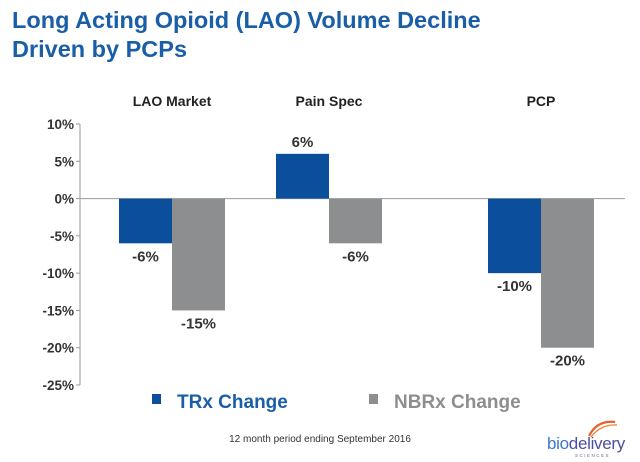  What do you see at coordinates (457, 402) in the screenshot?
I see `legend-label: NBRx Change` at bounding box center [457, 402].